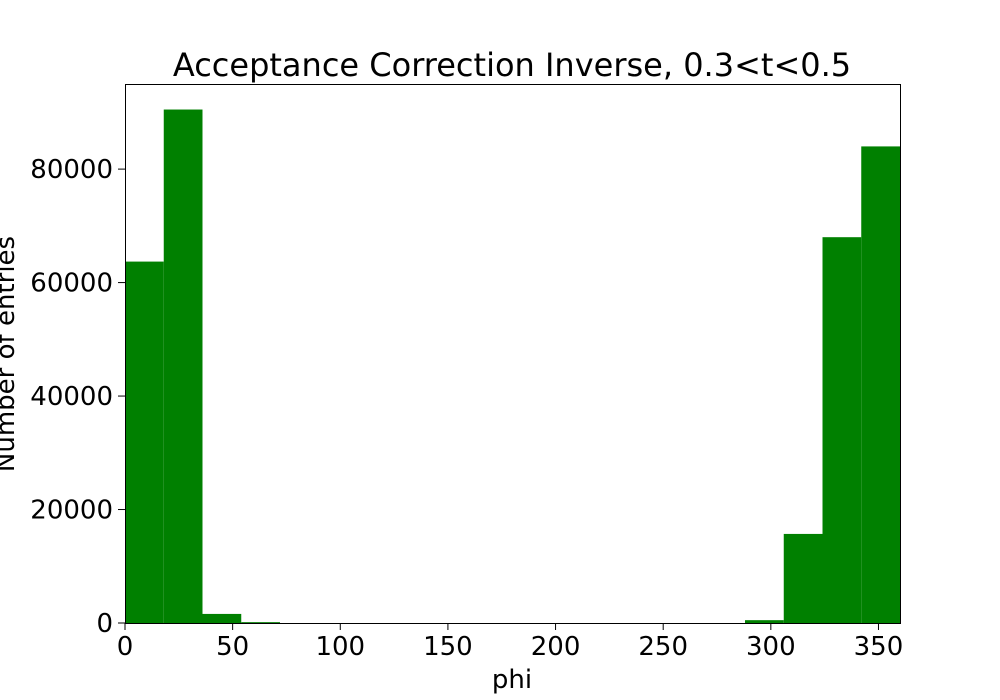  I want to click on y-axis-label: Number of entries, so click(10, 354).